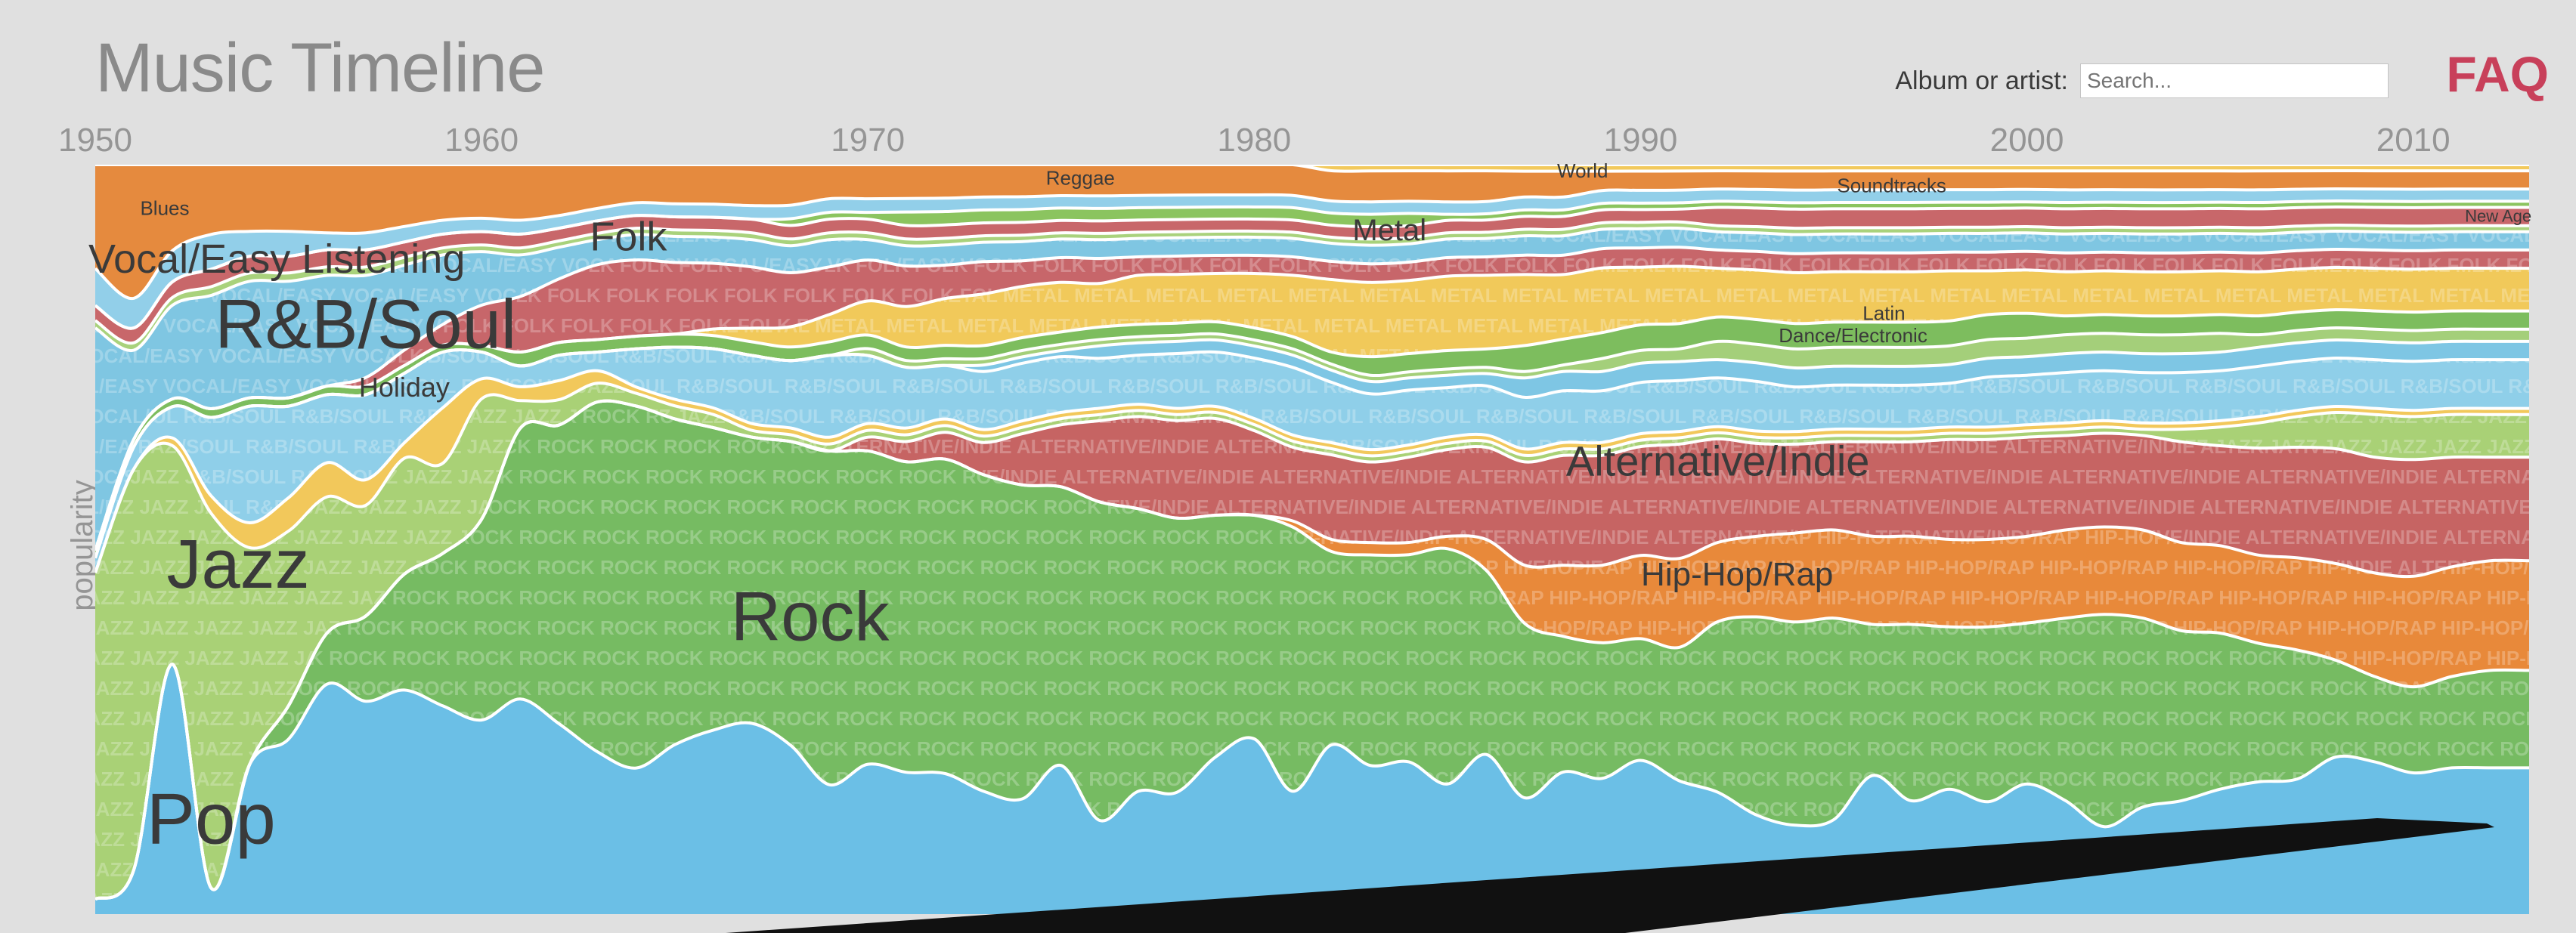  I want to click on separator-reggae, so click(1312, 264).